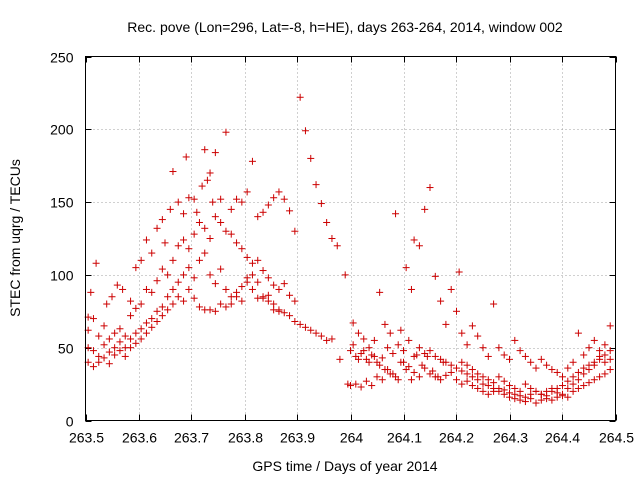 This screenshot has height=480, width=640. Describe the element at coordinates (245, 438) in the screenshot. I see `x-tick-label: 263.8` at that location.